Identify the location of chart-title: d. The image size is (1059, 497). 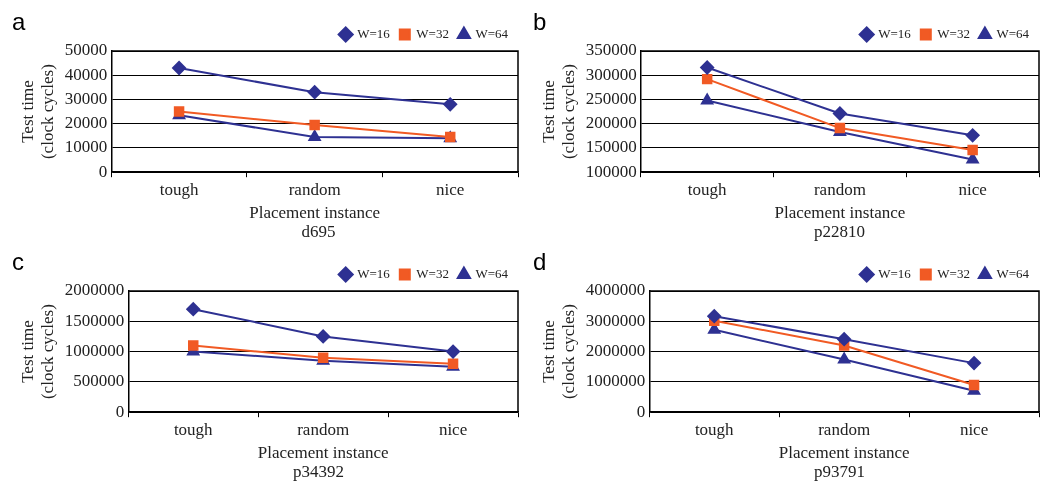
(540, 262).